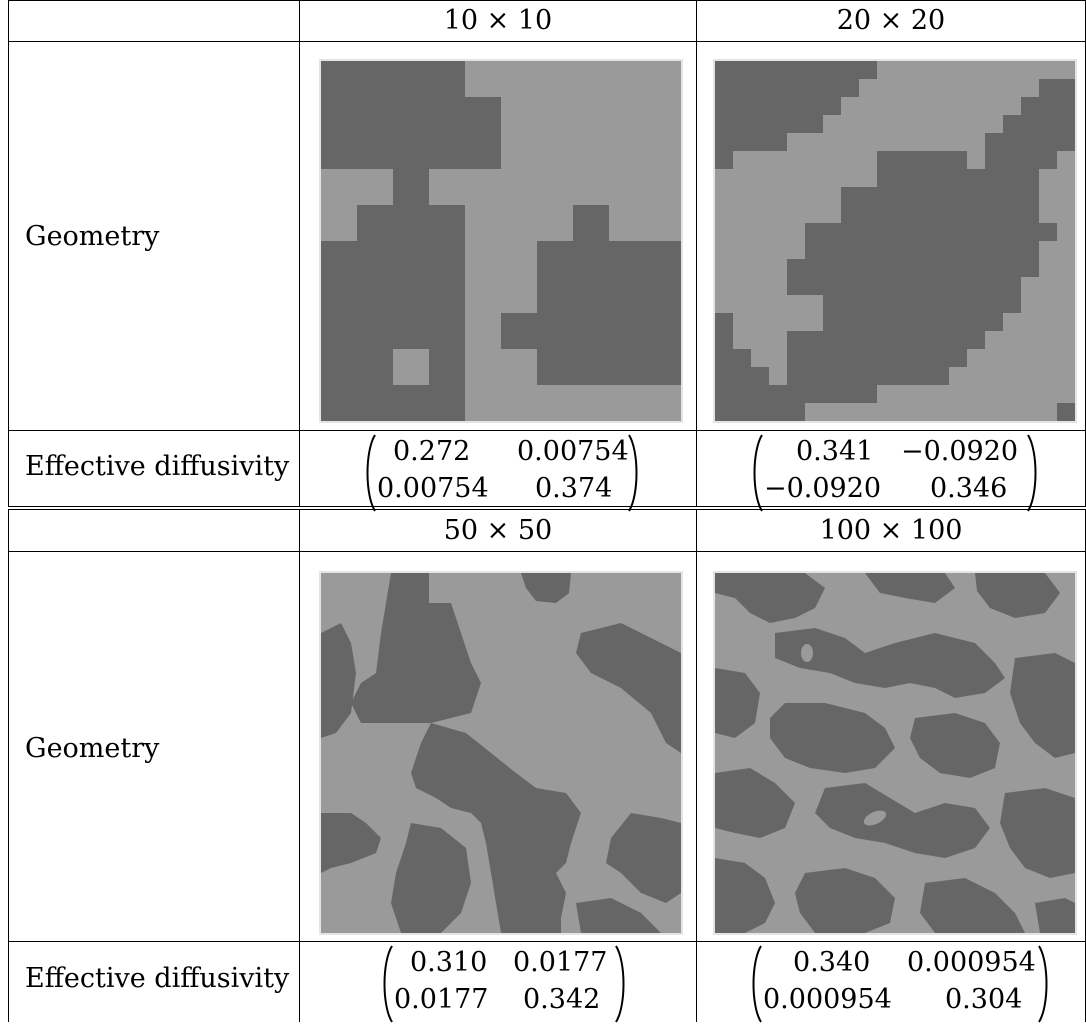  I want to click on matrix-entry-a11: 0.341, so click(835, 451).